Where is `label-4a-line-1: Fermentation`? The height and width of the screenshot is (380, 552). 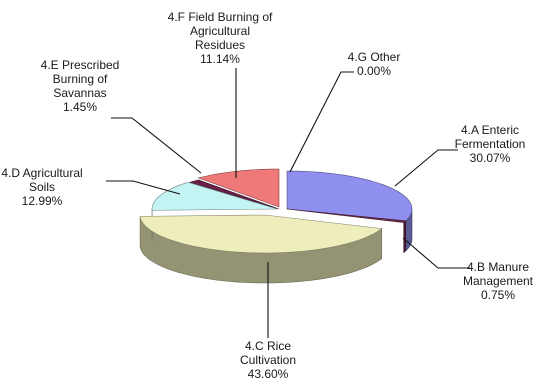 label-4a-line-1: Fermentation is located at coordinates (490, 144).